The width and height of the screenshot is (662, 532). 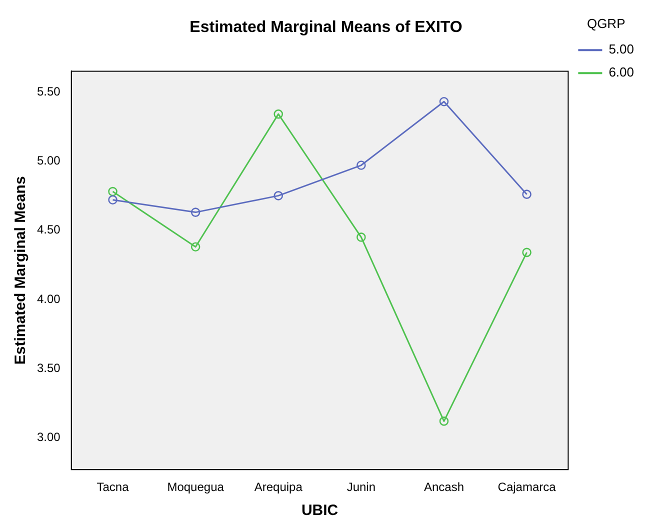 I want to click on x-tick-label: Ancash, so click(x=444, y=487).